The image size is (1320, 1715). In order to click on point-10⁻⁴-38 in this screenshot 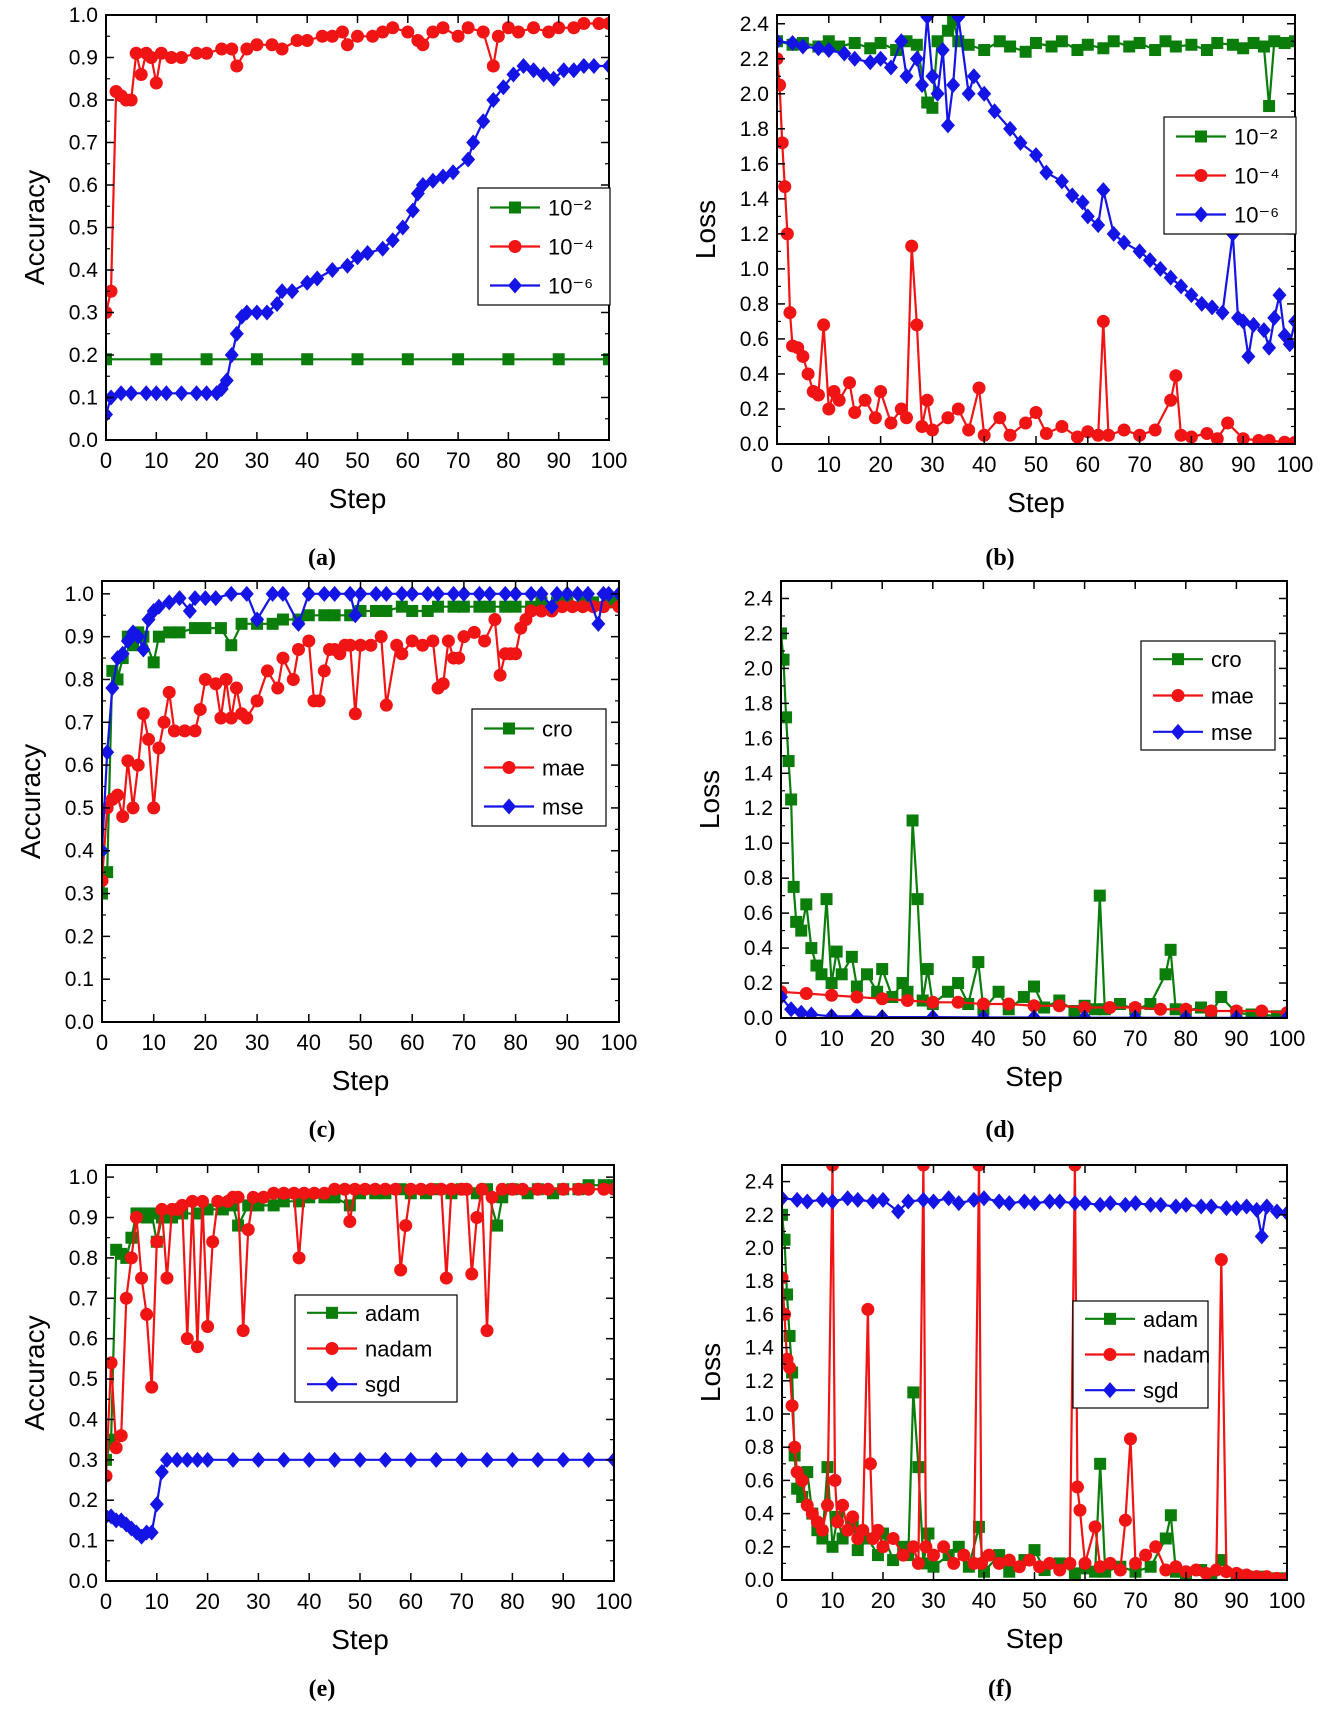, I will do `click(458, 36)`.